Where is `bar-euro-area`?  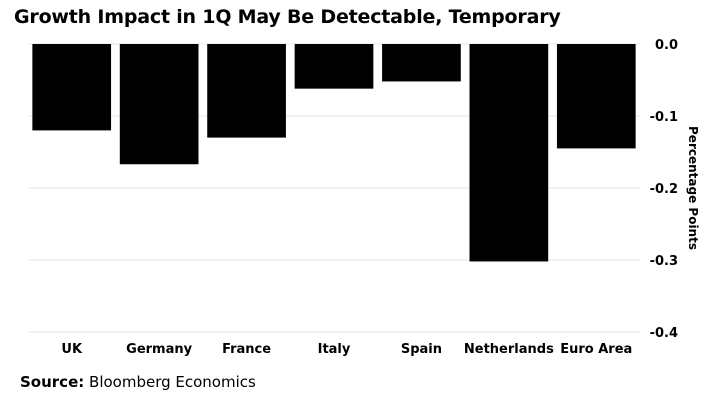 bar-euro-area is located at coordinates (596, 96).